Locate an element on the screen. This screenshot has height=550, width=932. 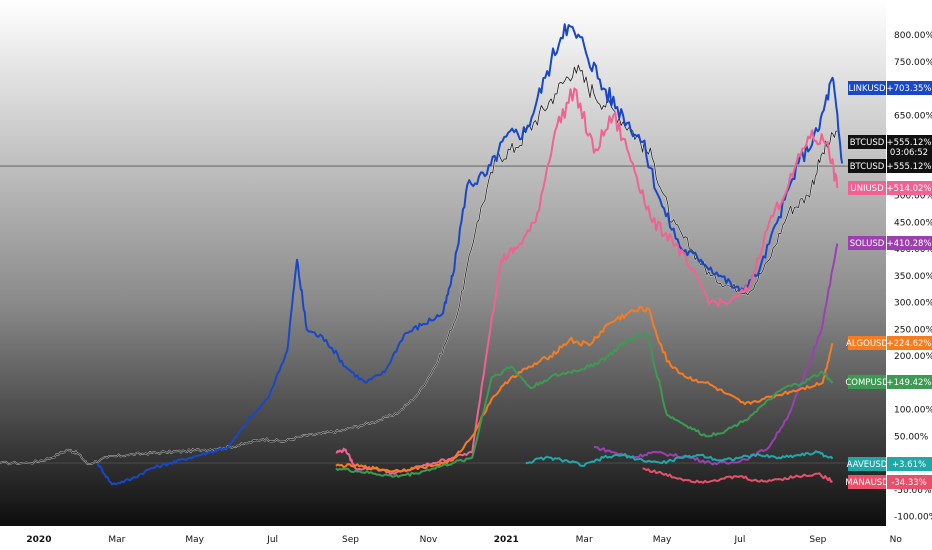
label-solusd: SOLUSD +410.28% is located at coordinates (890, 243).